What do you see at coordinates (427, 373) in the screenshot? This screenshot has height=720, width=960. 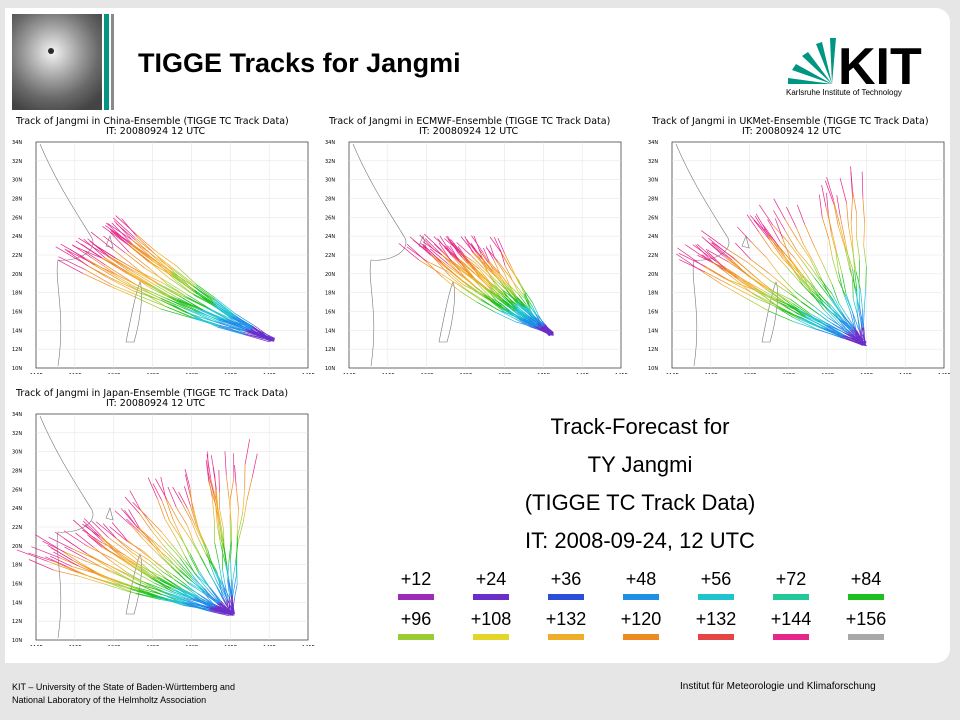 I see `lon-tick-label: 120E` at bounding box center [427, 373].